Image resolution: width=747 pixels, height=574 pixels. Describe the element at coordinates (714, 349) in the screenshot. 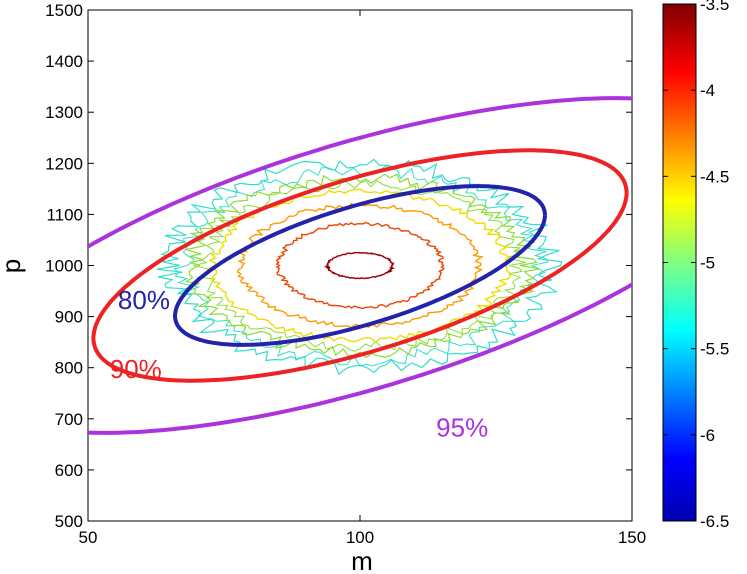

I see `colorbar-tick-label: -5.5` at that location.